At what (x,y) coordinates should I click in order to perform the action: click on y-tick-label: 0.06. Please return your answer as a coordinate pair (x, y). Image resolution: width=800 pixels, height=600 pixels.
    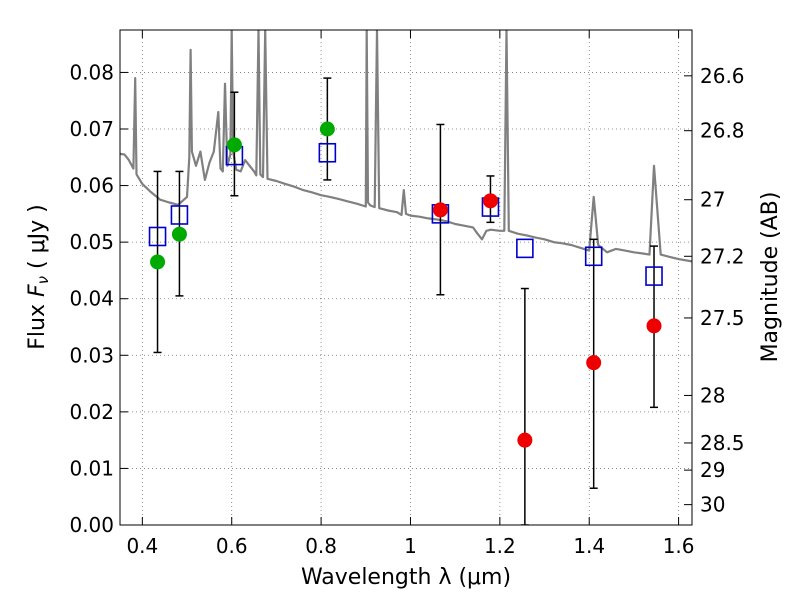
    Looking at the image, I should click on (91, 186).